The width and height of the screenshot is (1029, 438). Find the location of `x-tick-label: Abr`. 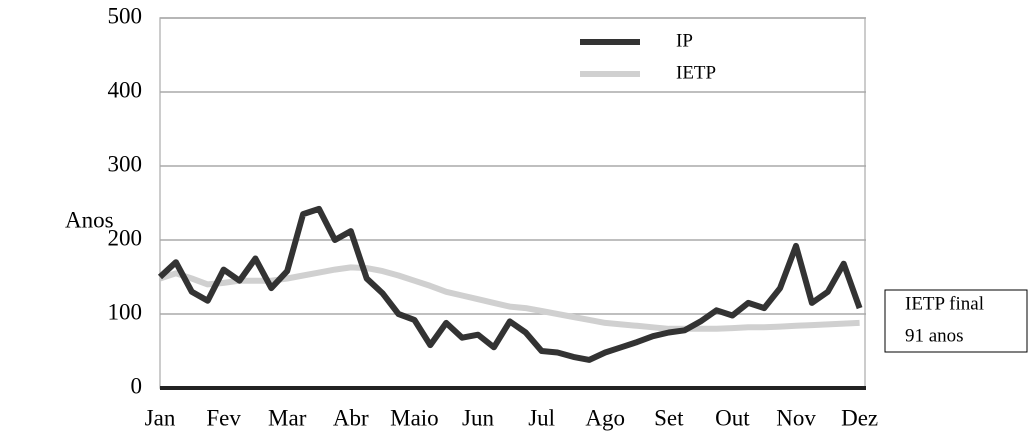

x-tick-label: Abr is located at coordinates (351, 417).